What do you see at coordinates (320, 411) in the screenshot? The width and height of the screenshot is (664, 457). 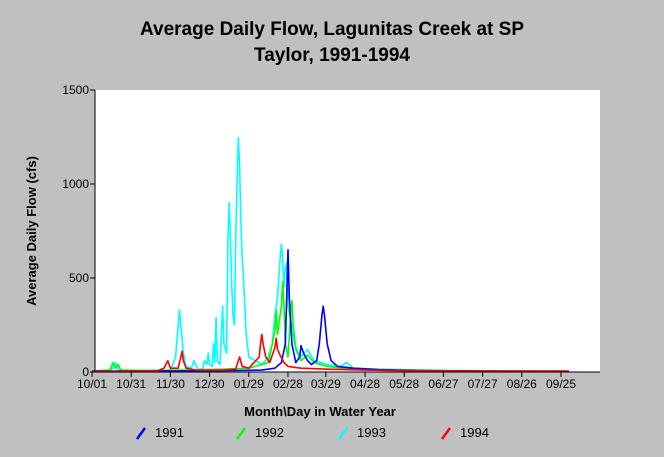 I see `x-axis-label: Month\Day in Water Year` at bounding box center [320, 411].